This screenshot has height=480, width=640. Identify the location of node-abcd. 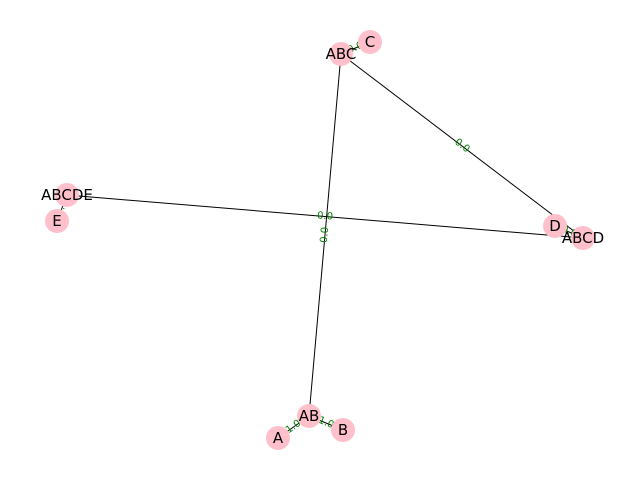
(583, 238).